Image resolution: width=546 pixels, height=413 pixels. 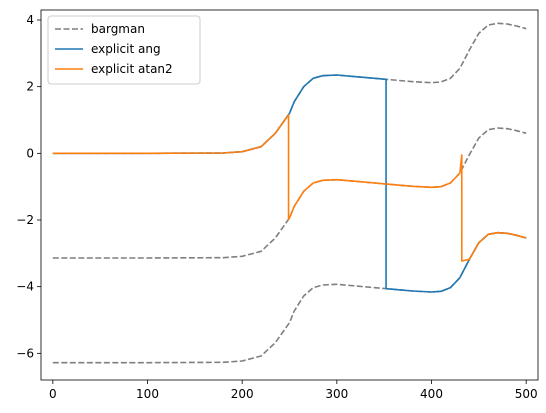 What do you see at coordinates (293, 390) in the screenshot?
I see `x-axis: 0 100 200 300 400 500` at bounding box center [293, 390].